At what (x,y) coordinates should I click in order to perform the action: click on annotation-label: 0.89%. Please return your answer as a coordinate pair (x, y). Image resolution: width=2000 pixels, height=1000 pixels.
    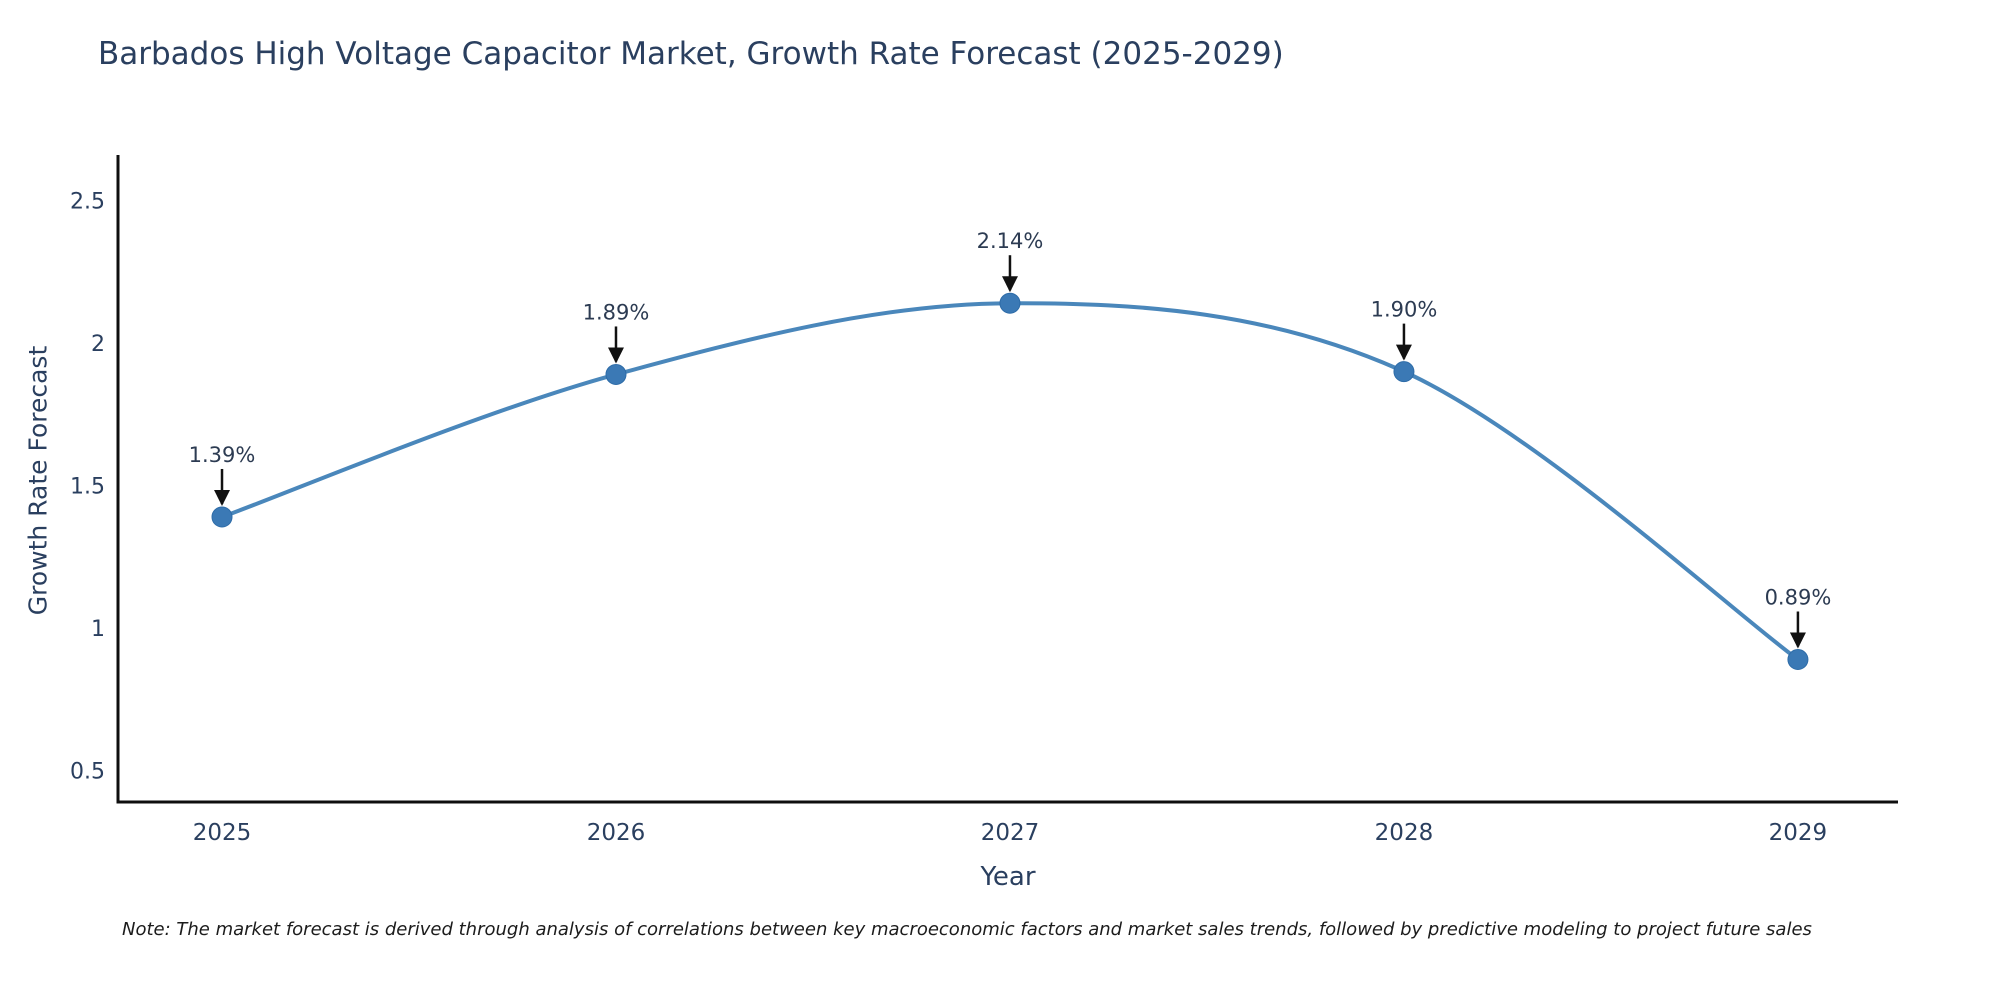
    Looking at the image, I should click on (1798, 597).